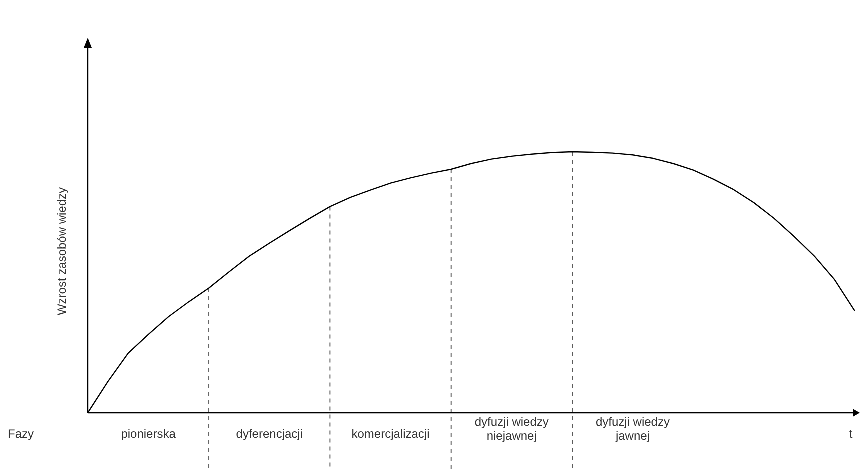 Image resolution: width=860 pixels, height=475 pixels. Describe the element at coordinates (851, 434) in the screenshot. I see `x-axis-title: t` at that location.